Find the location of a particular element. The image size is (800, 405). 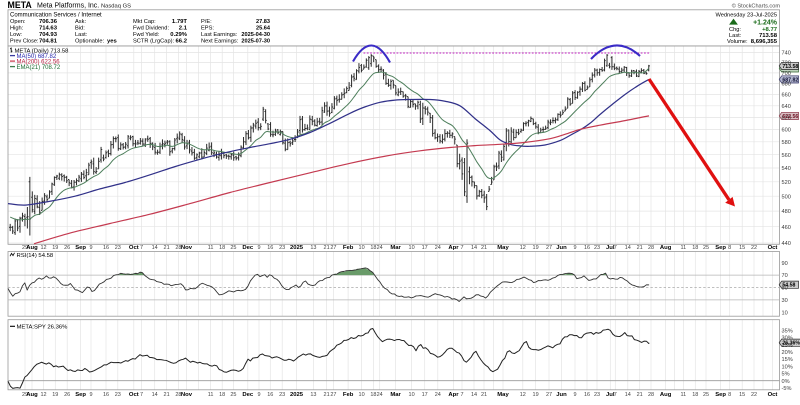

svg-text: 8 is located at coordinates (729, 395).